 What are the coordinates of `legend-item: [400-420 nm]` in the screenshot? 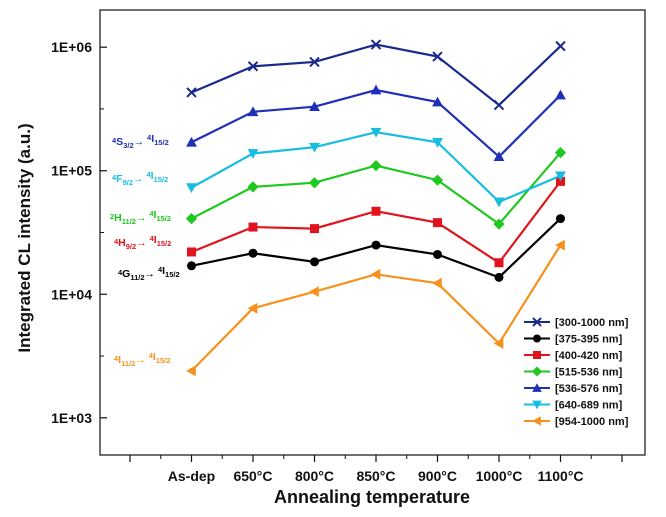 It's located at (573, 356).